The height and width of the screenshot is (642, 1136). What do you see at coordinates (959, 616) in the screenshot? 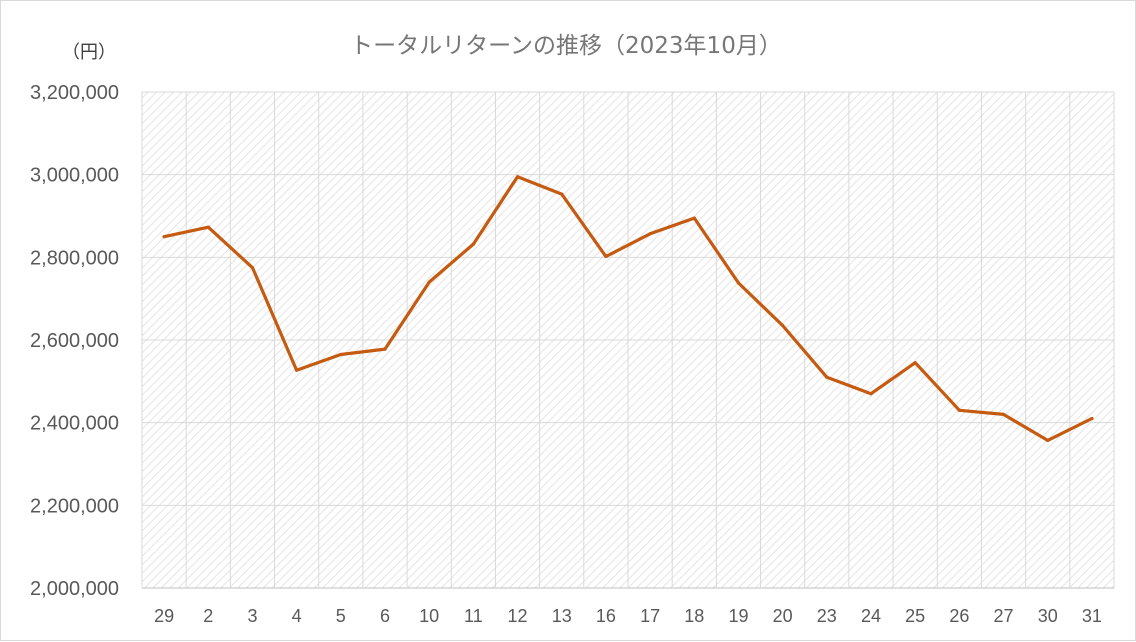
I see `x-tick-label: 26` at bounding box center [959, 616].